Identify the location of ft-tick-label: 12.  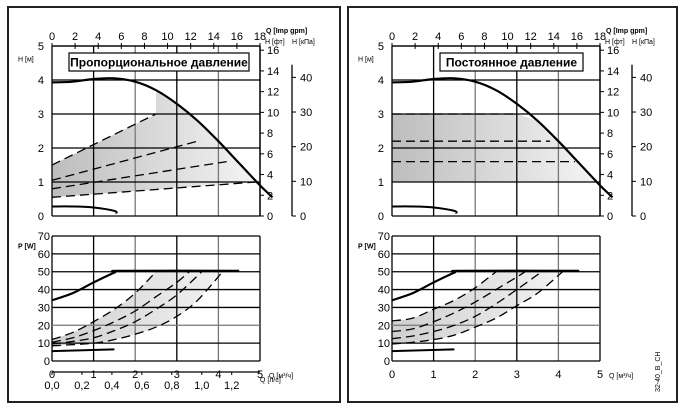
(273, 93).